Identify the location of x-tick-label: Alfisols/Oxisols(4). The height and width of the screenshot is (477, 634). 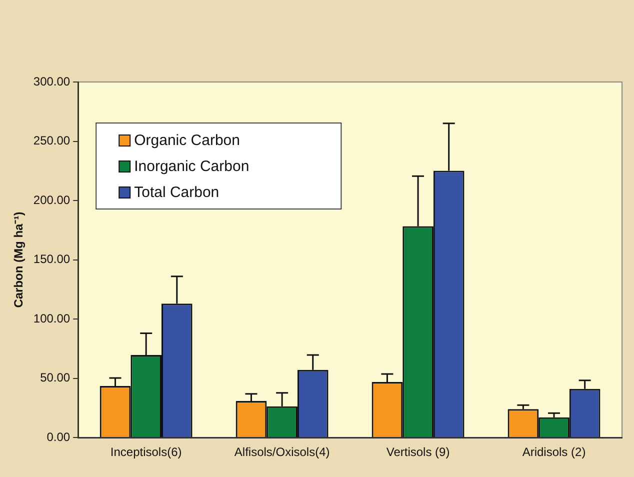
(282, 452).